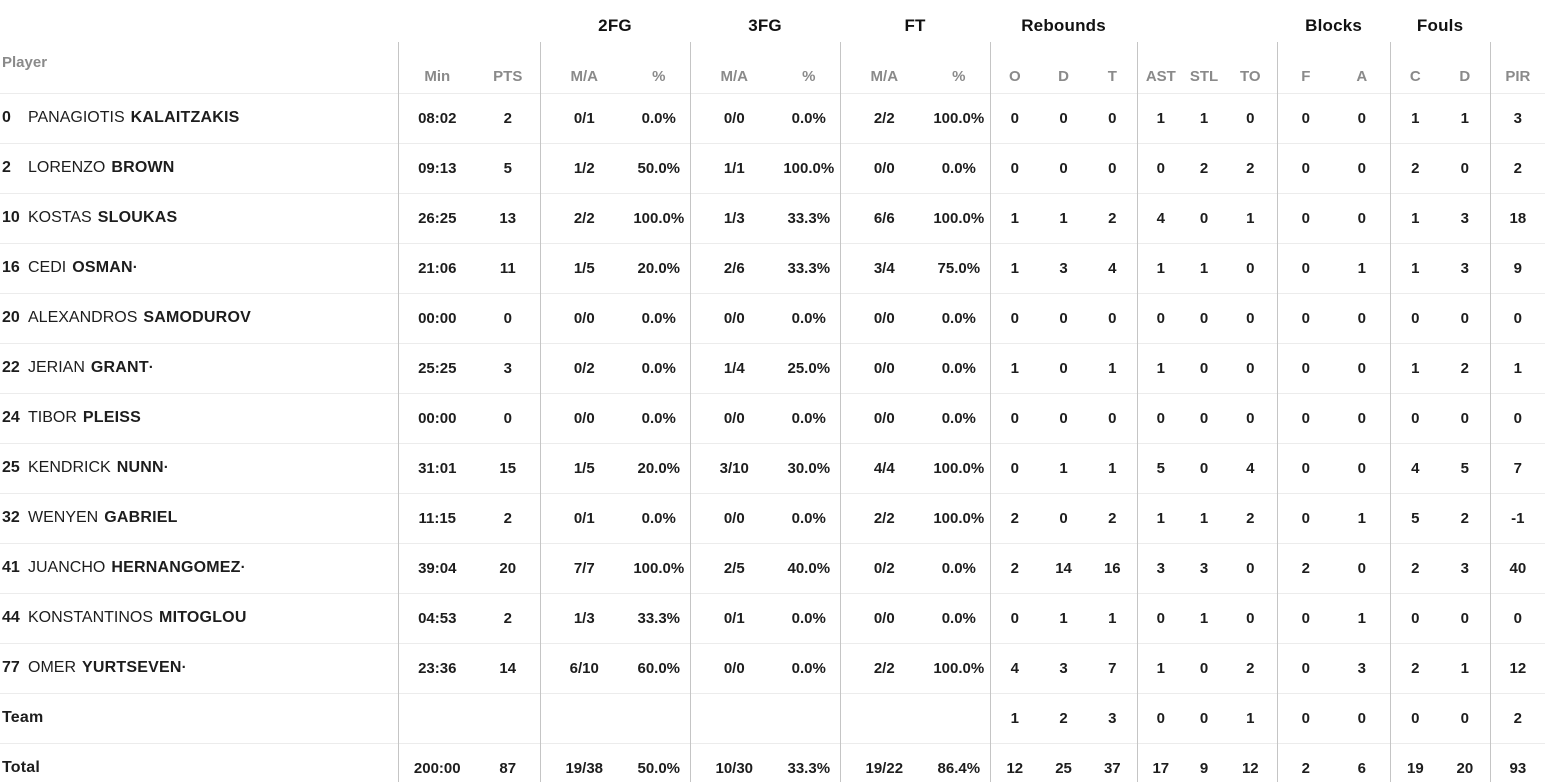 Image resolution: width=1545 pixels, height=782 pixels. I want to click on player-cell: 24 TIBOR PLEISS, so click(199, 417).